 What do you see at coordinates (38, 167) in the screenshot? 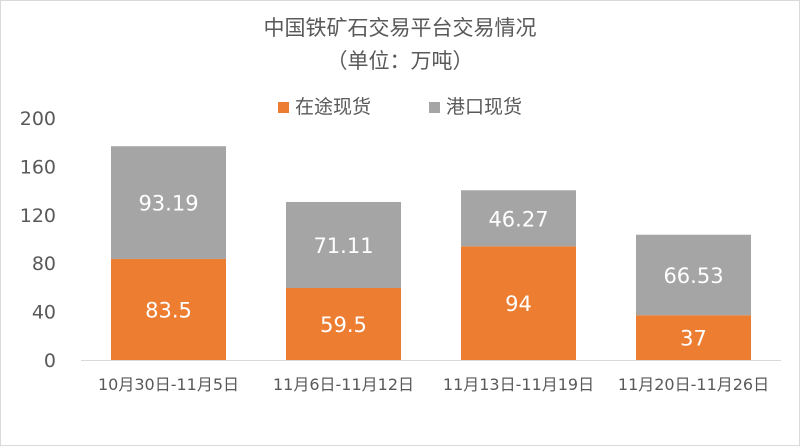
I see `y-tick-label: 160` at bounding box center [38, 167].